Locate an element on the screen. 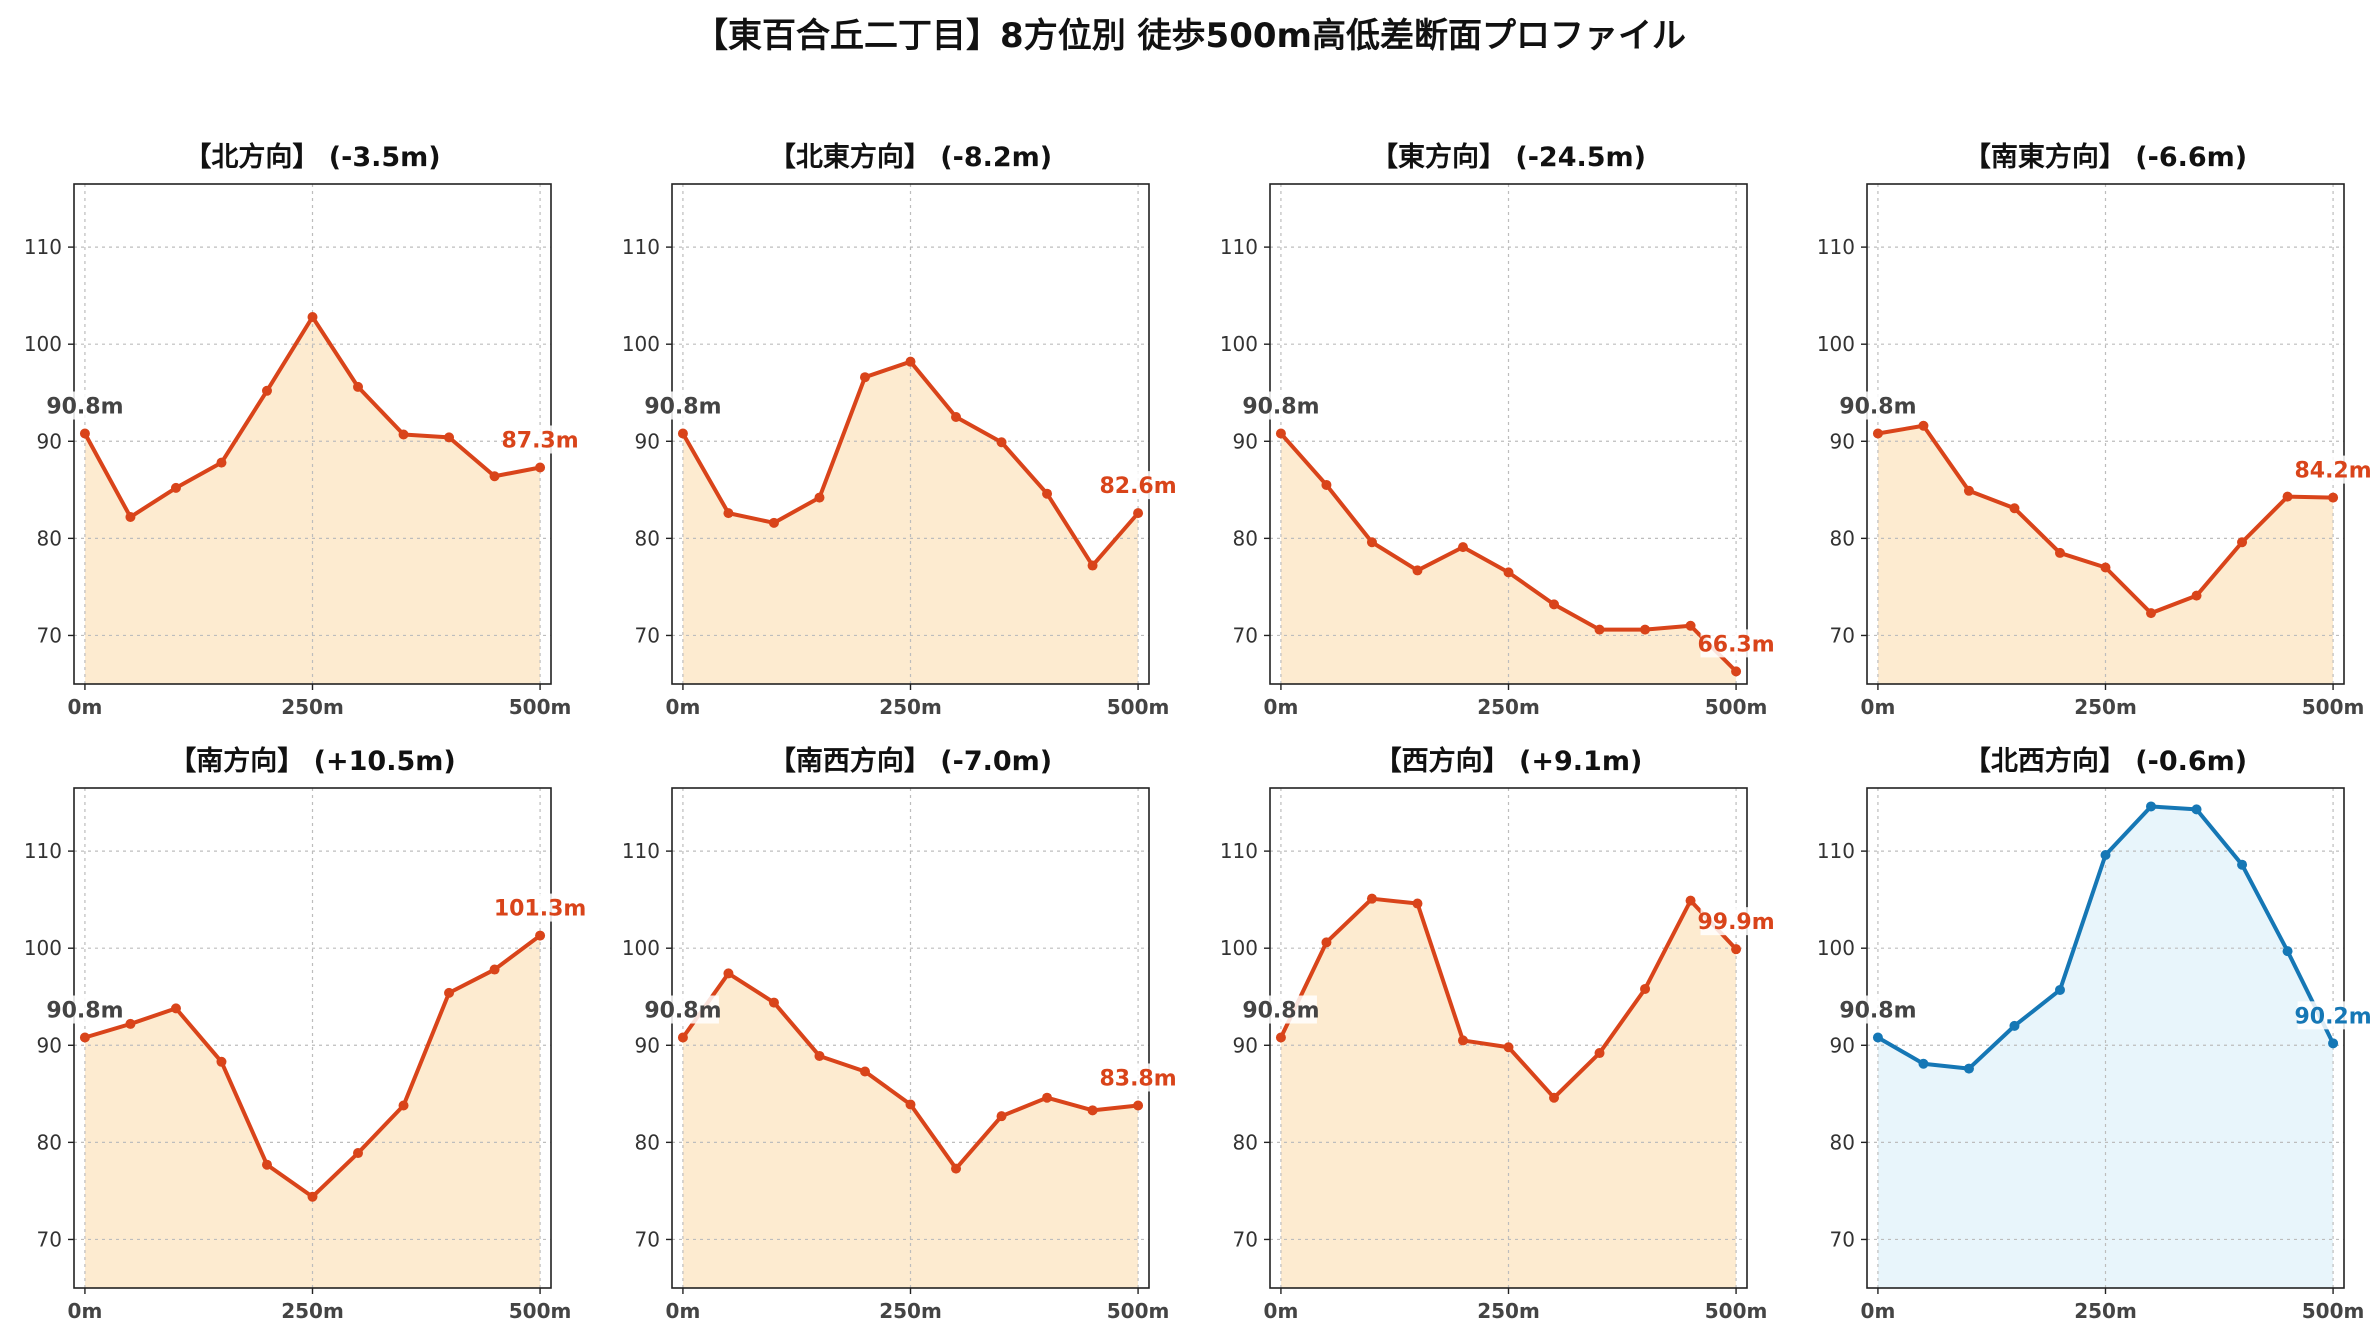 This screenshot has width=2380, height=1340. panel-title: 【北方向】 (-3.5m) is located at coordinates (312, 157).